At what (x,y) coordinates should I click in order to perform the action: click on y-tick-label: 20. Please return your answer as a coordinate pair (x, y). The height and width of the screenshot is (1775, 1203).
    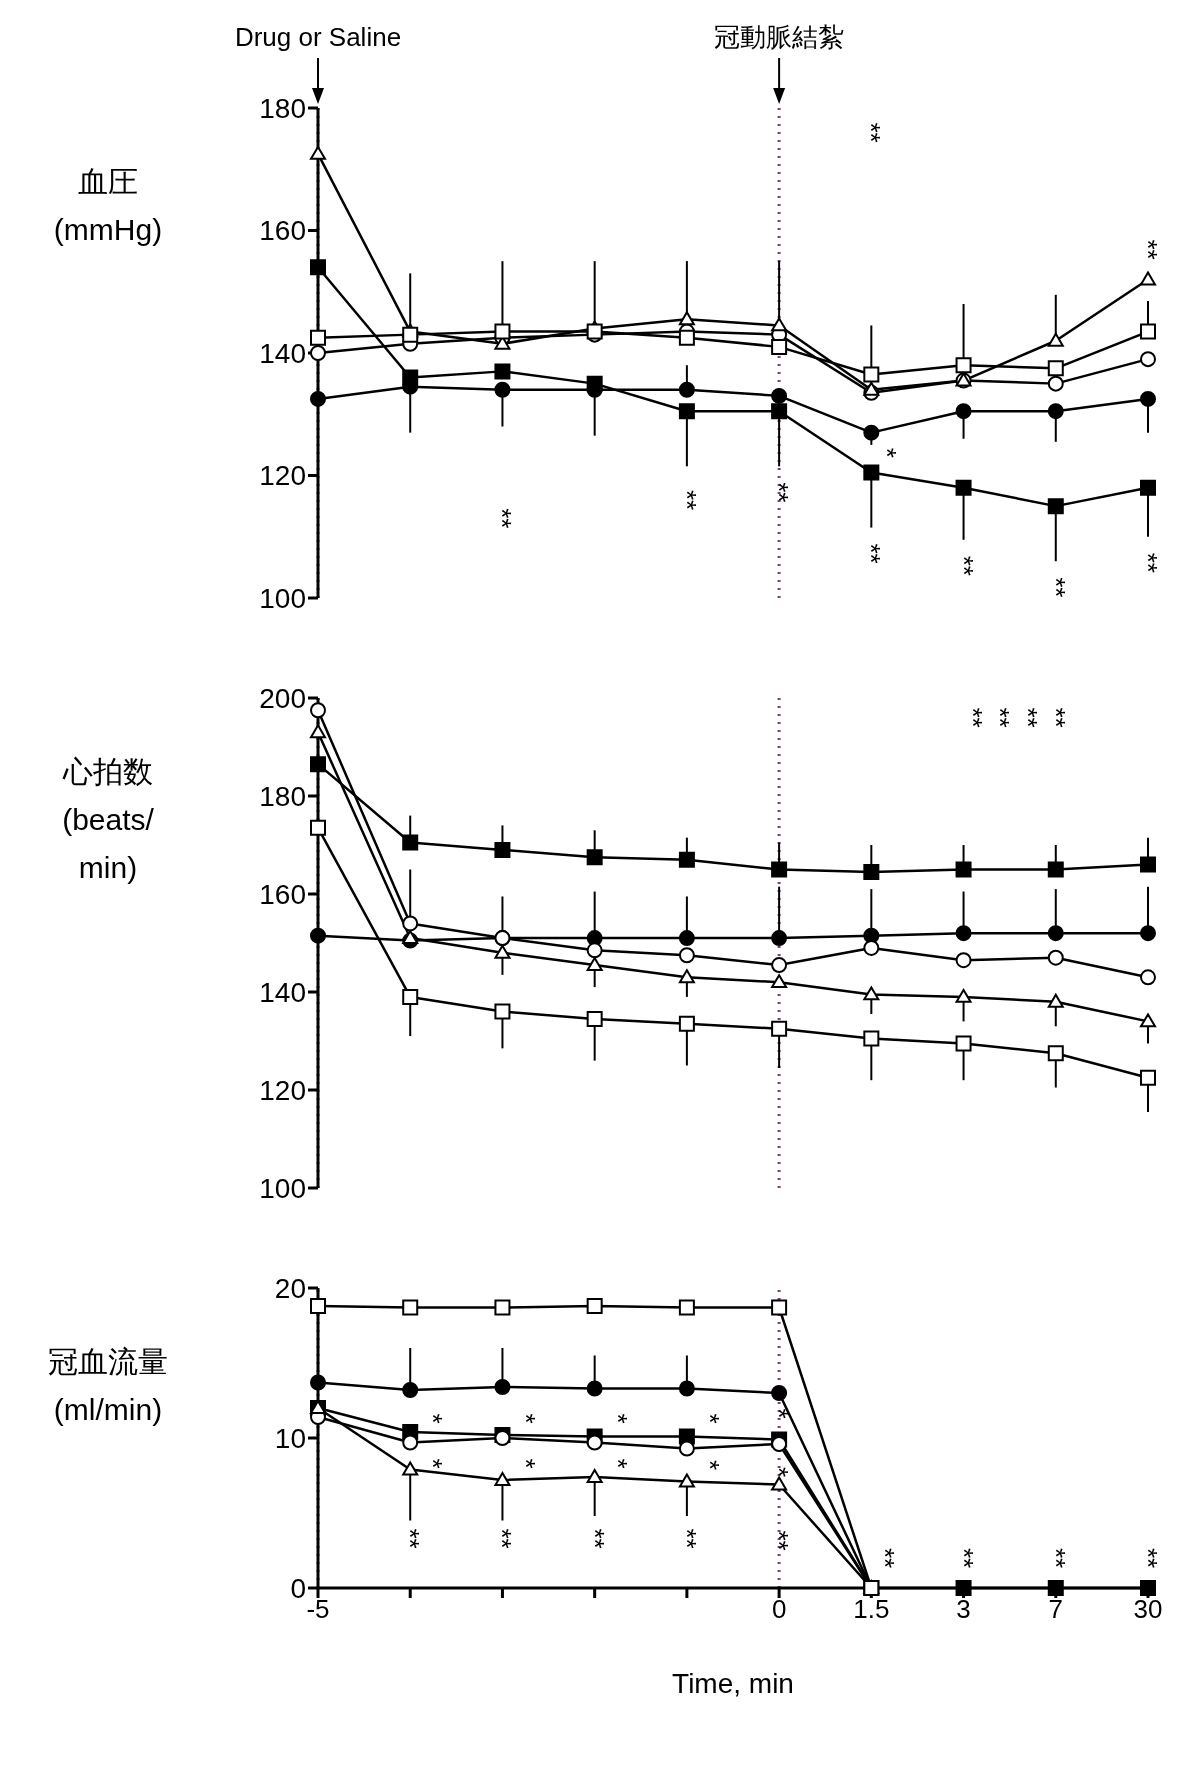
    Looking at the image, I should click on (290, 1288).